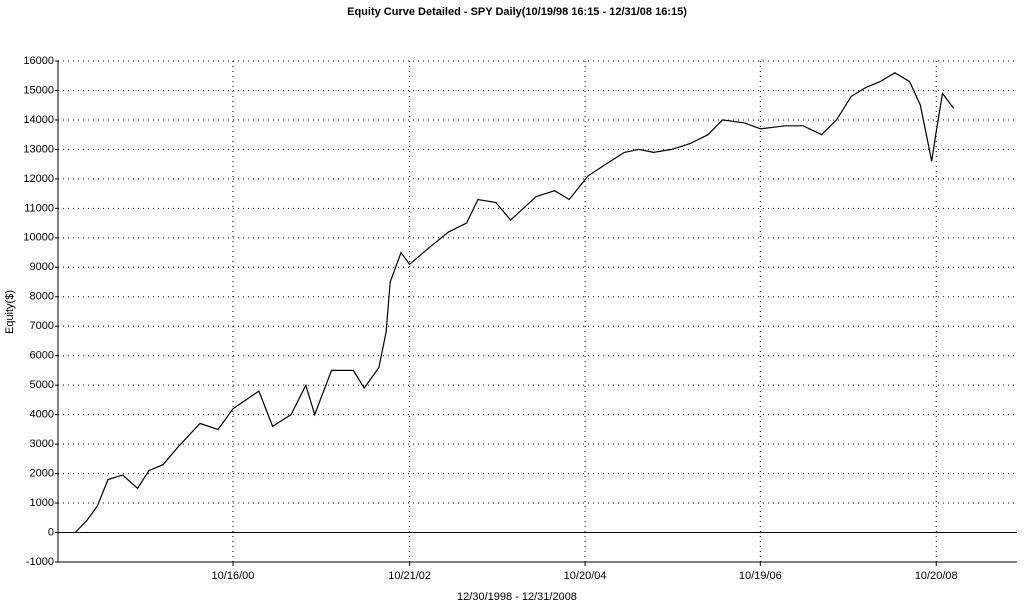 The width and height of the screenshot is (1034, 605). What do you see at coordinates (42, 267) in the screenshot?
I see `y-tick-label: 9000` at bounding box center [42, 267].